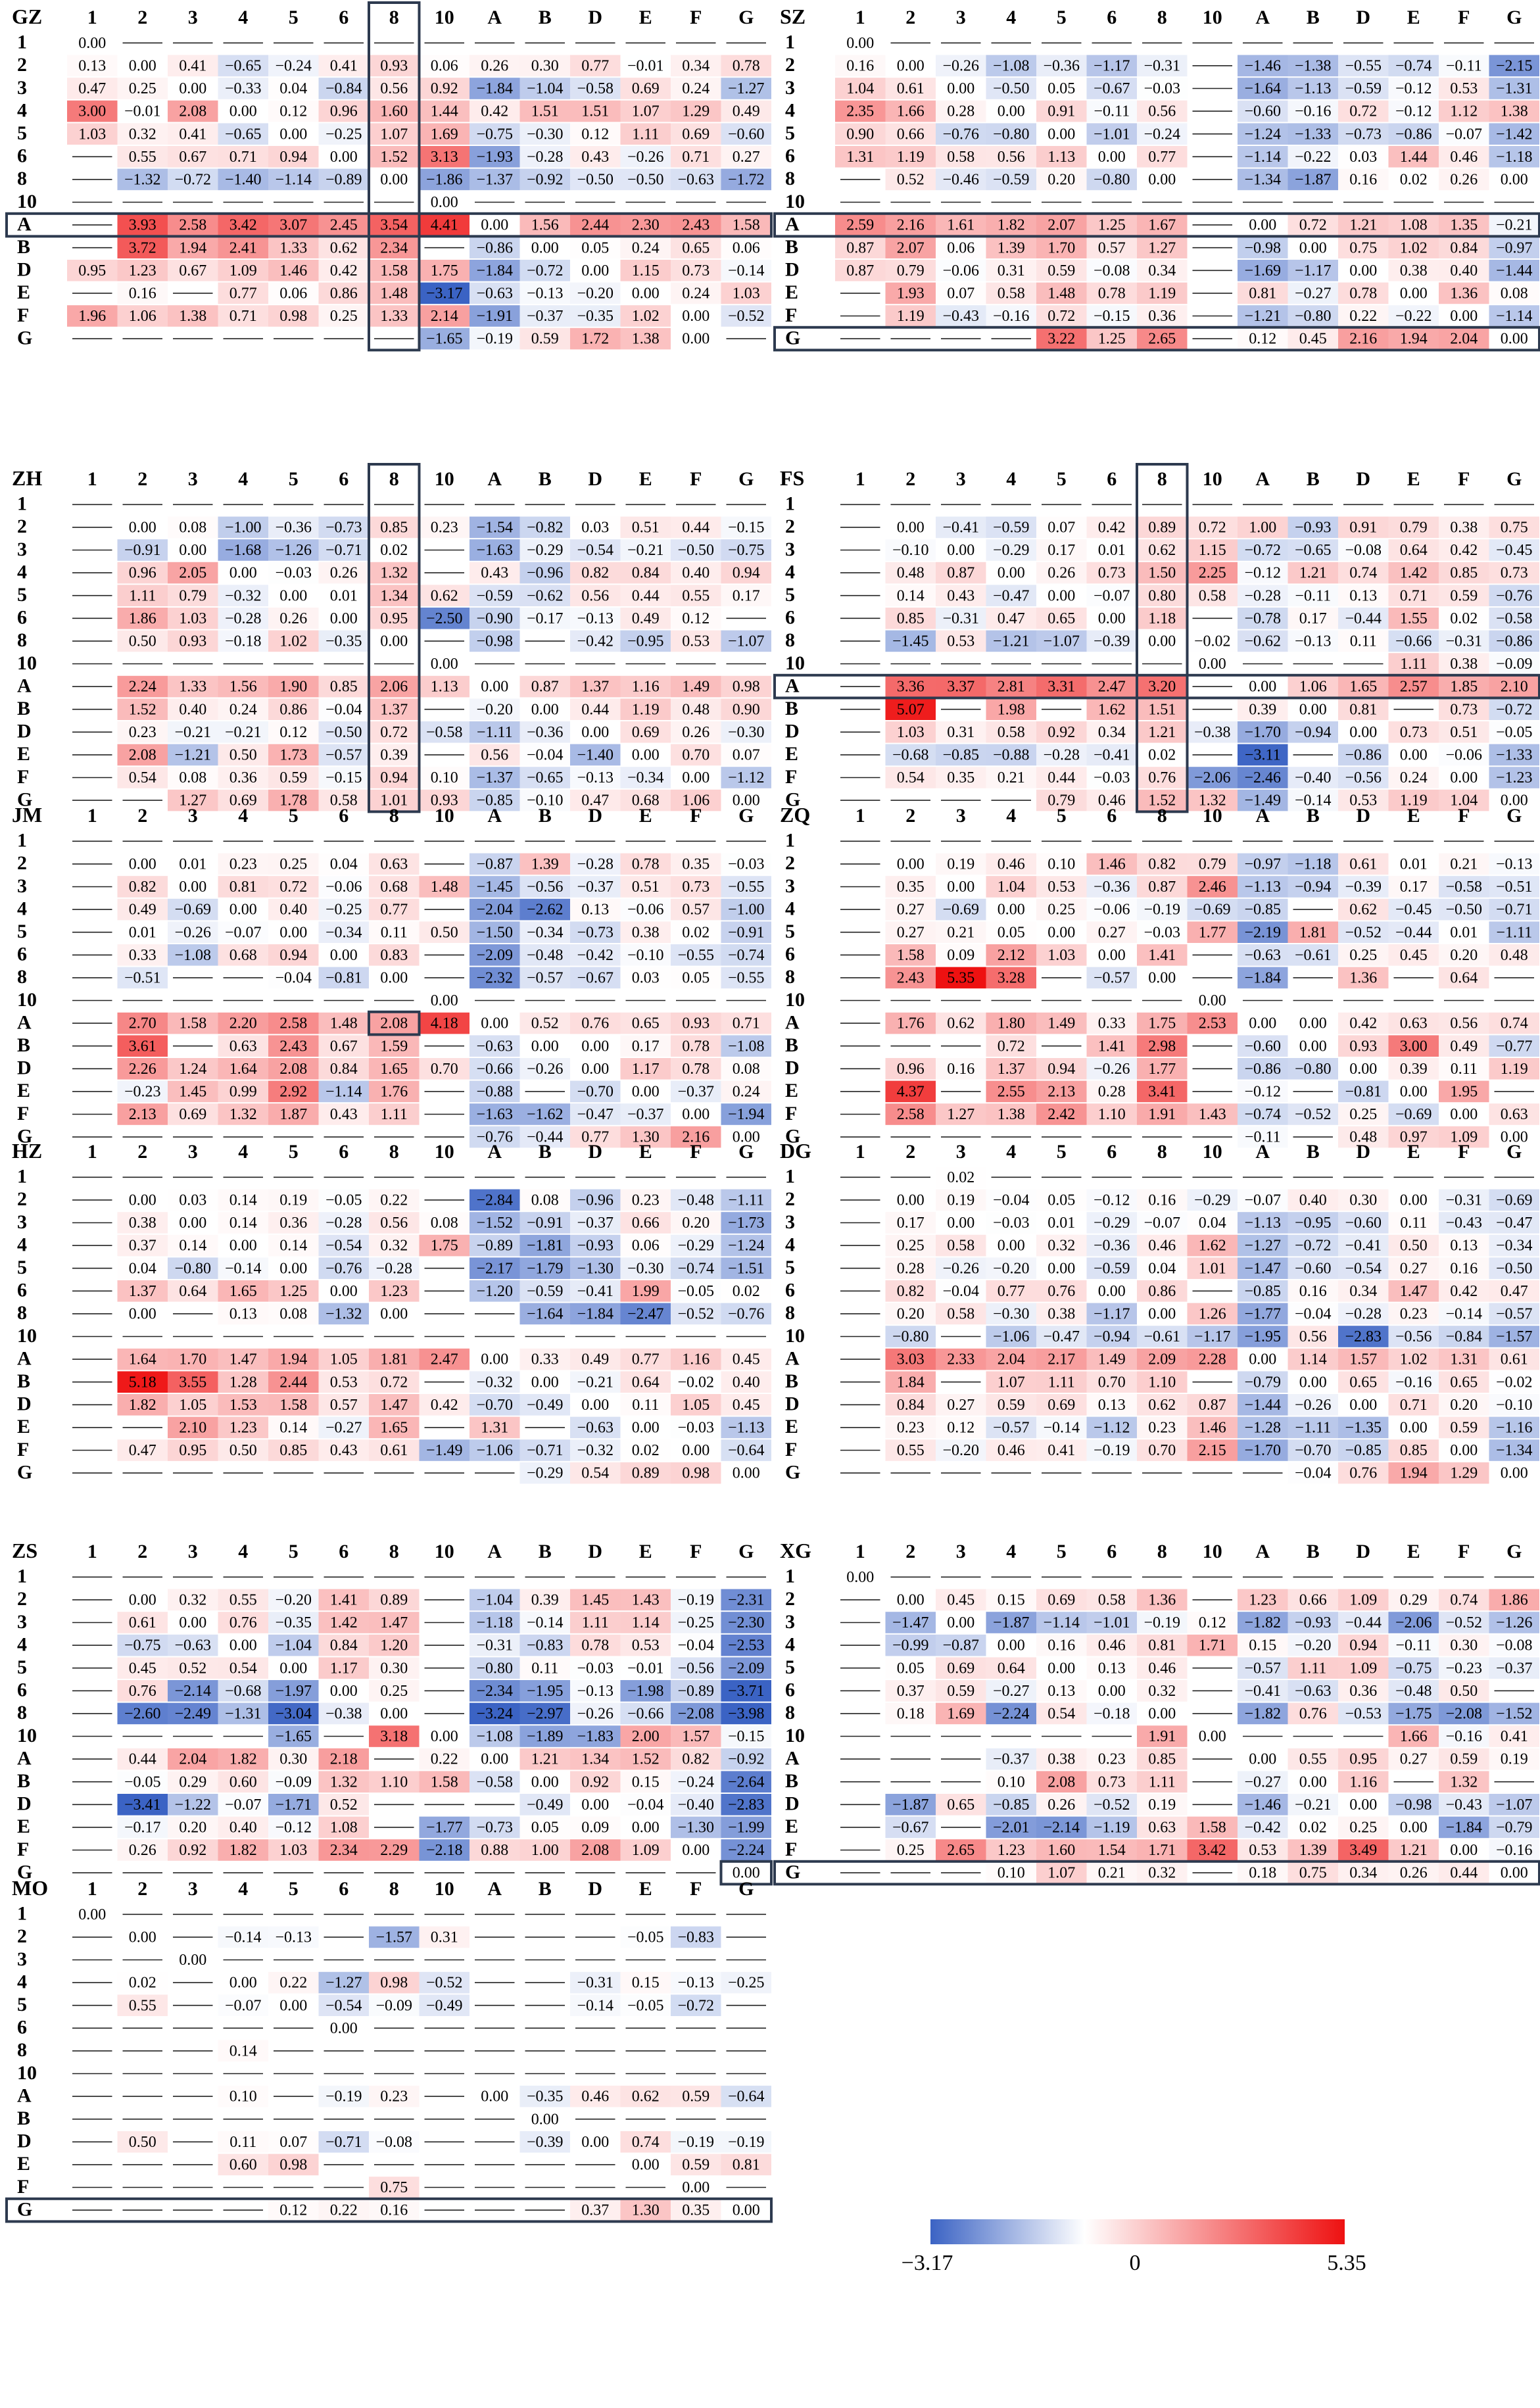 This screenshot has width=1540, height=2408. I want to click on cell-value: −1.04, so click(293, 1645).